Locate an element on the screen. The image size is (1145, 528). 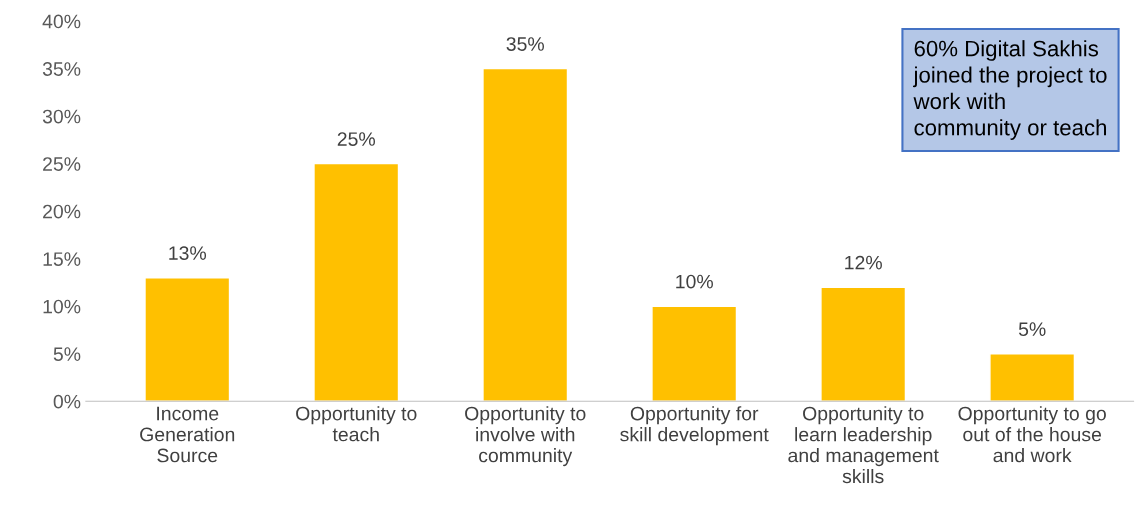
y-tick-label: 25% is located at coordinates (62, 164).